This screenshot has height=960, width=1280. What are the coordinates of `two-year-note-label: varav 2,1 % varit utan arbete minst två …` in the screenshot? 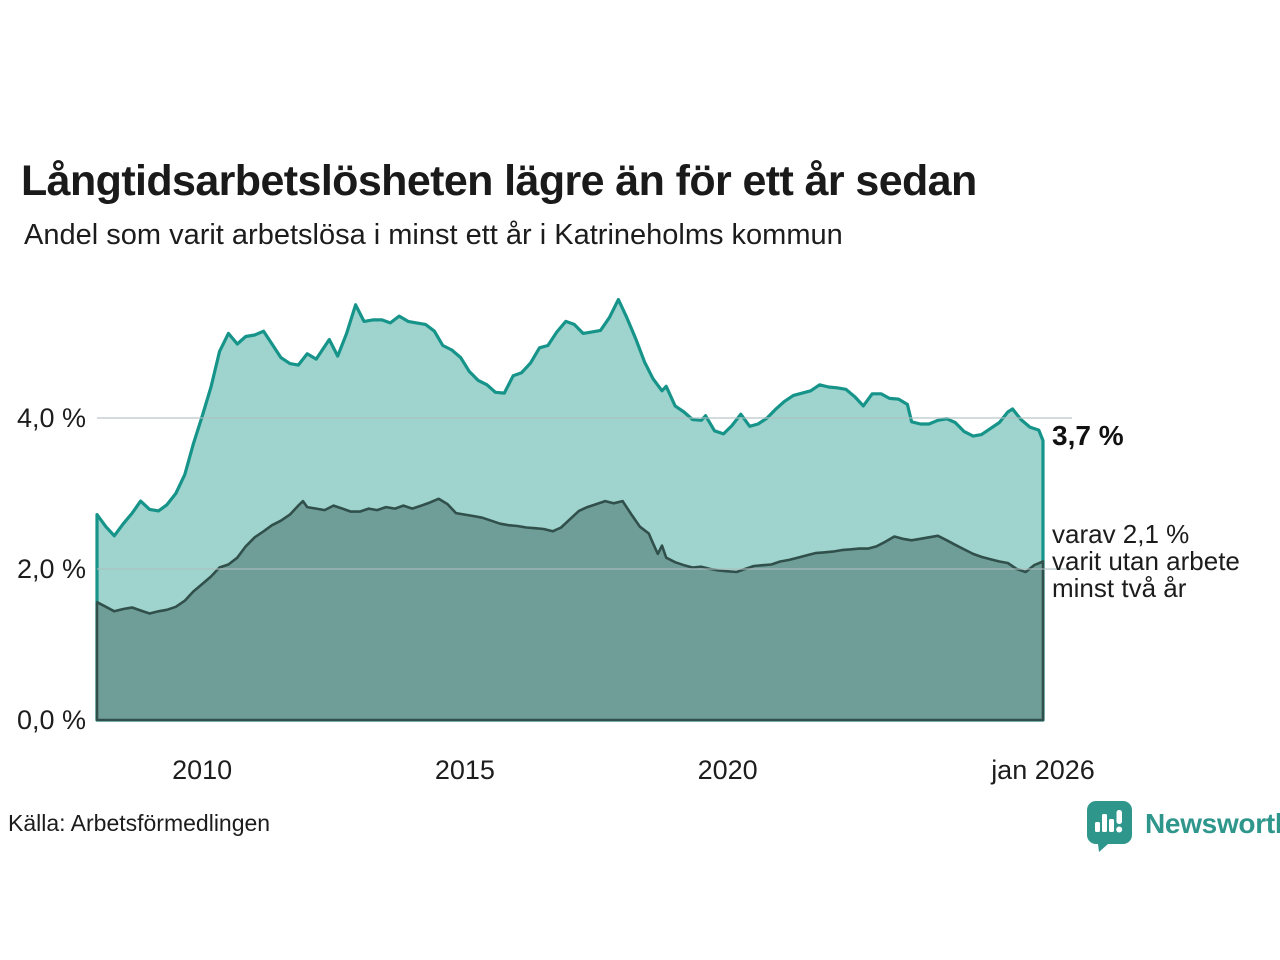 It's located at (1146, 561).